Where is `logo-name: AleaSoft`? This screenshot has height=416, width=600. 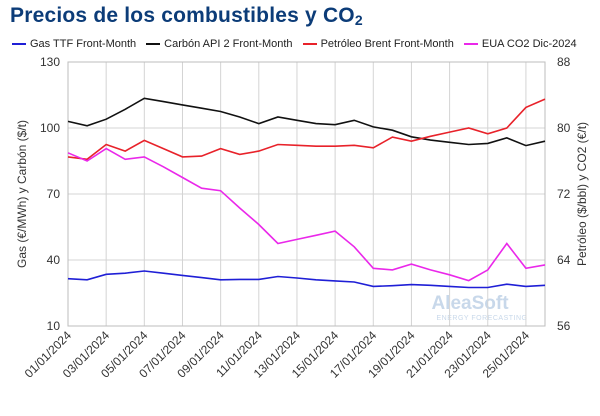
logo-name: AleaSoft is located at coordinates (470, 303).